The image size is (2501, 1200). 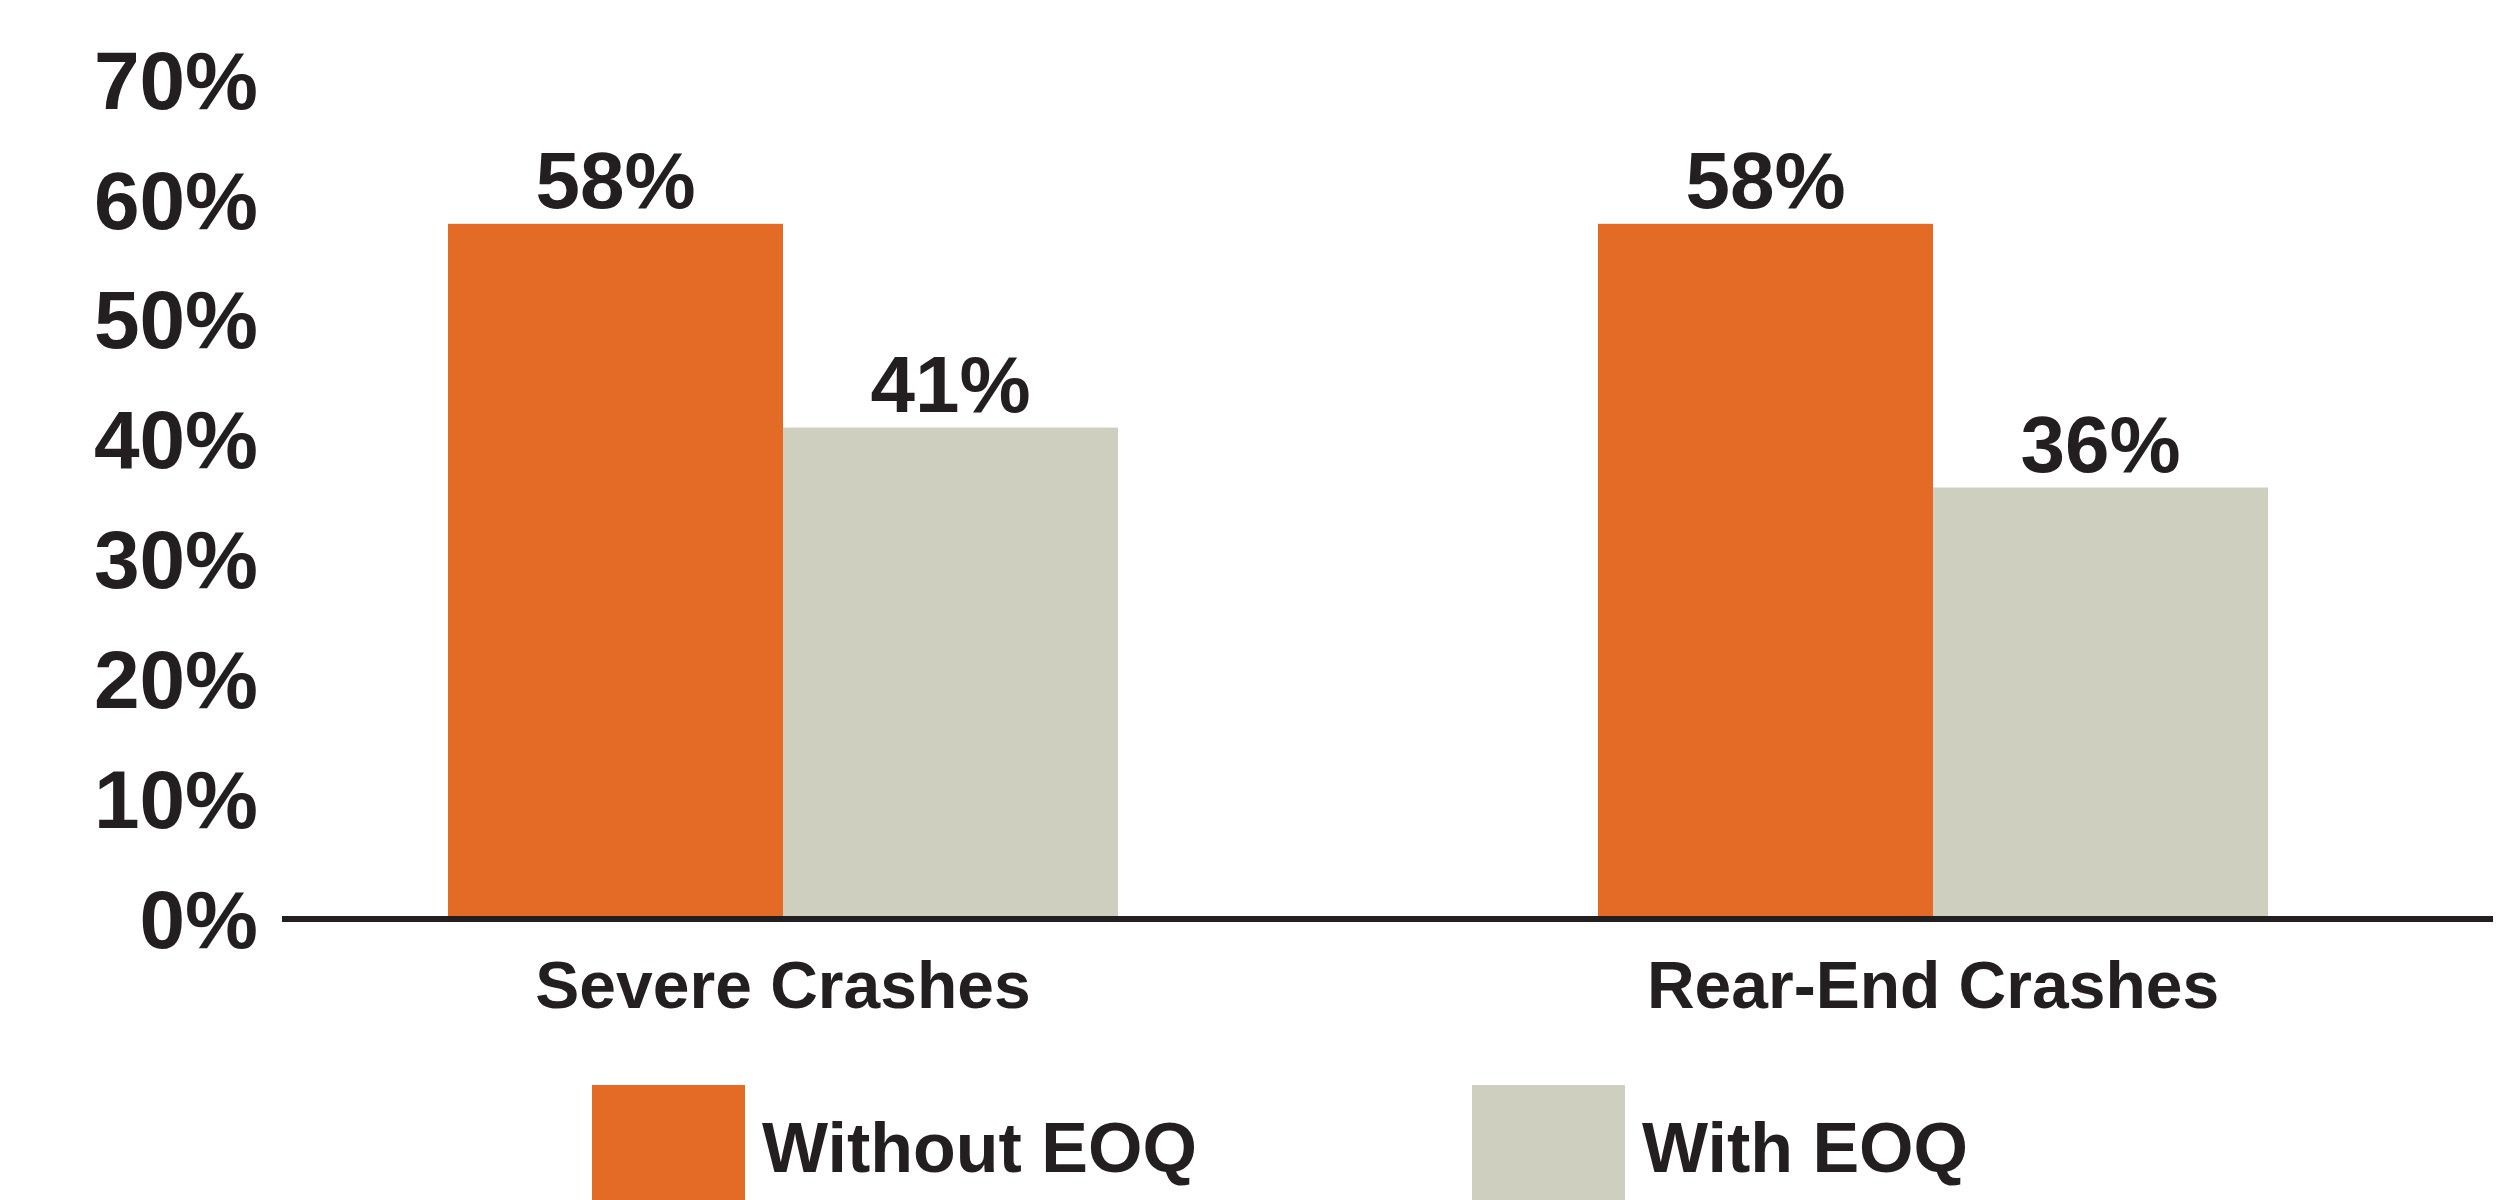 I want to click on legend-label: With EOQ, so click(x=1805, y=1147).